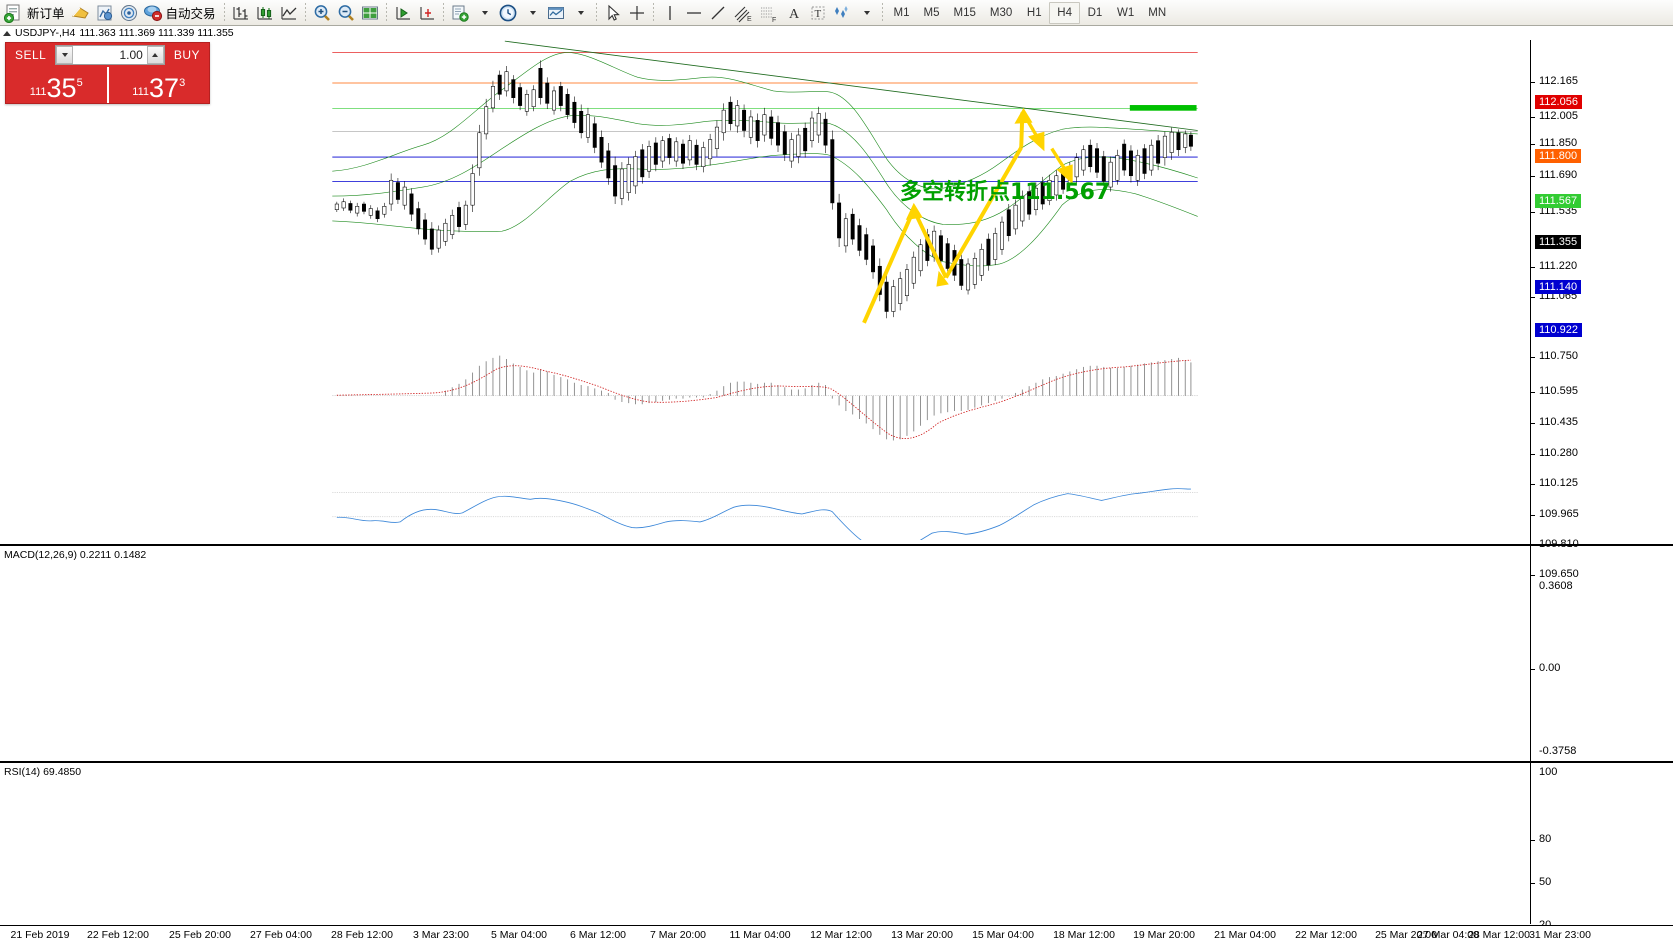 The image size is (1673, 947). Describe the element at coordinates (118, 935) in the screenshot. I see `time-label: 22 Feb 12:00` at that location.